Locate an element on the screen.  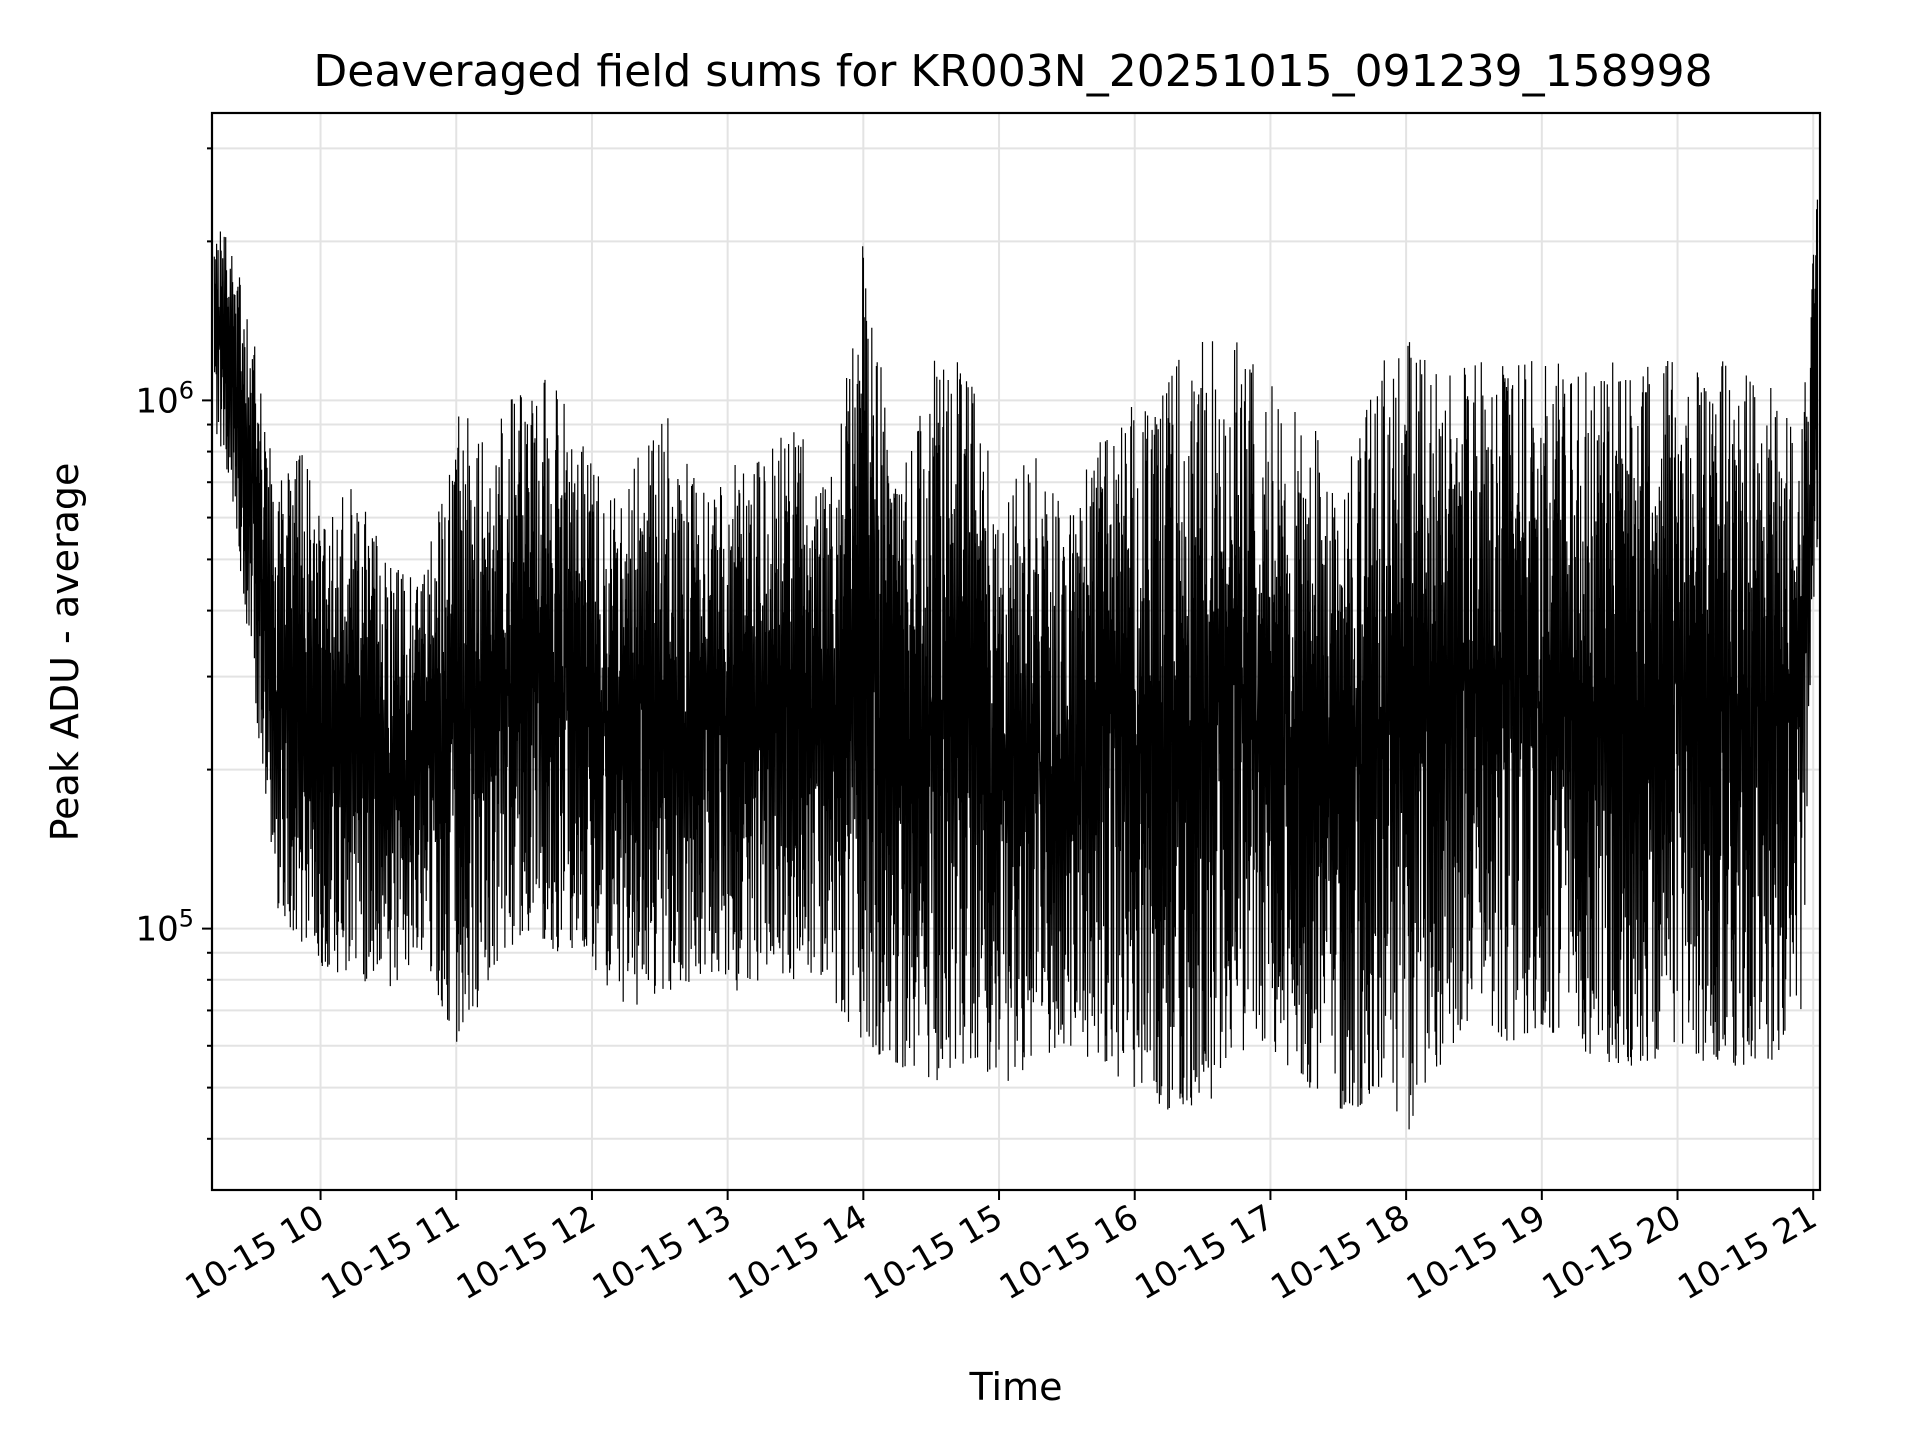
y-tick-label: 10⁶ is located at coordinates (164, 398).